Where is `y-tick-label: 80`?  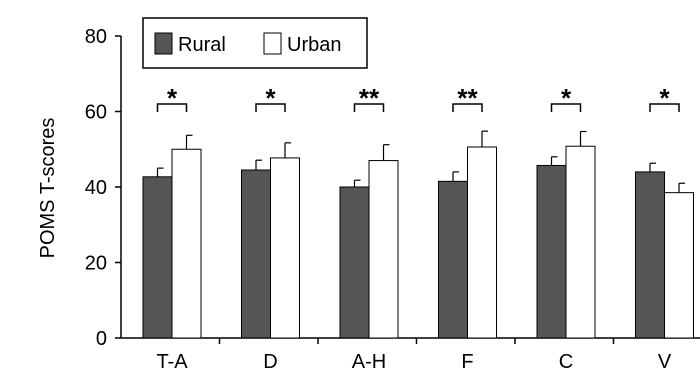
y-tick-label: 80 is located at coordinates (96, 37).